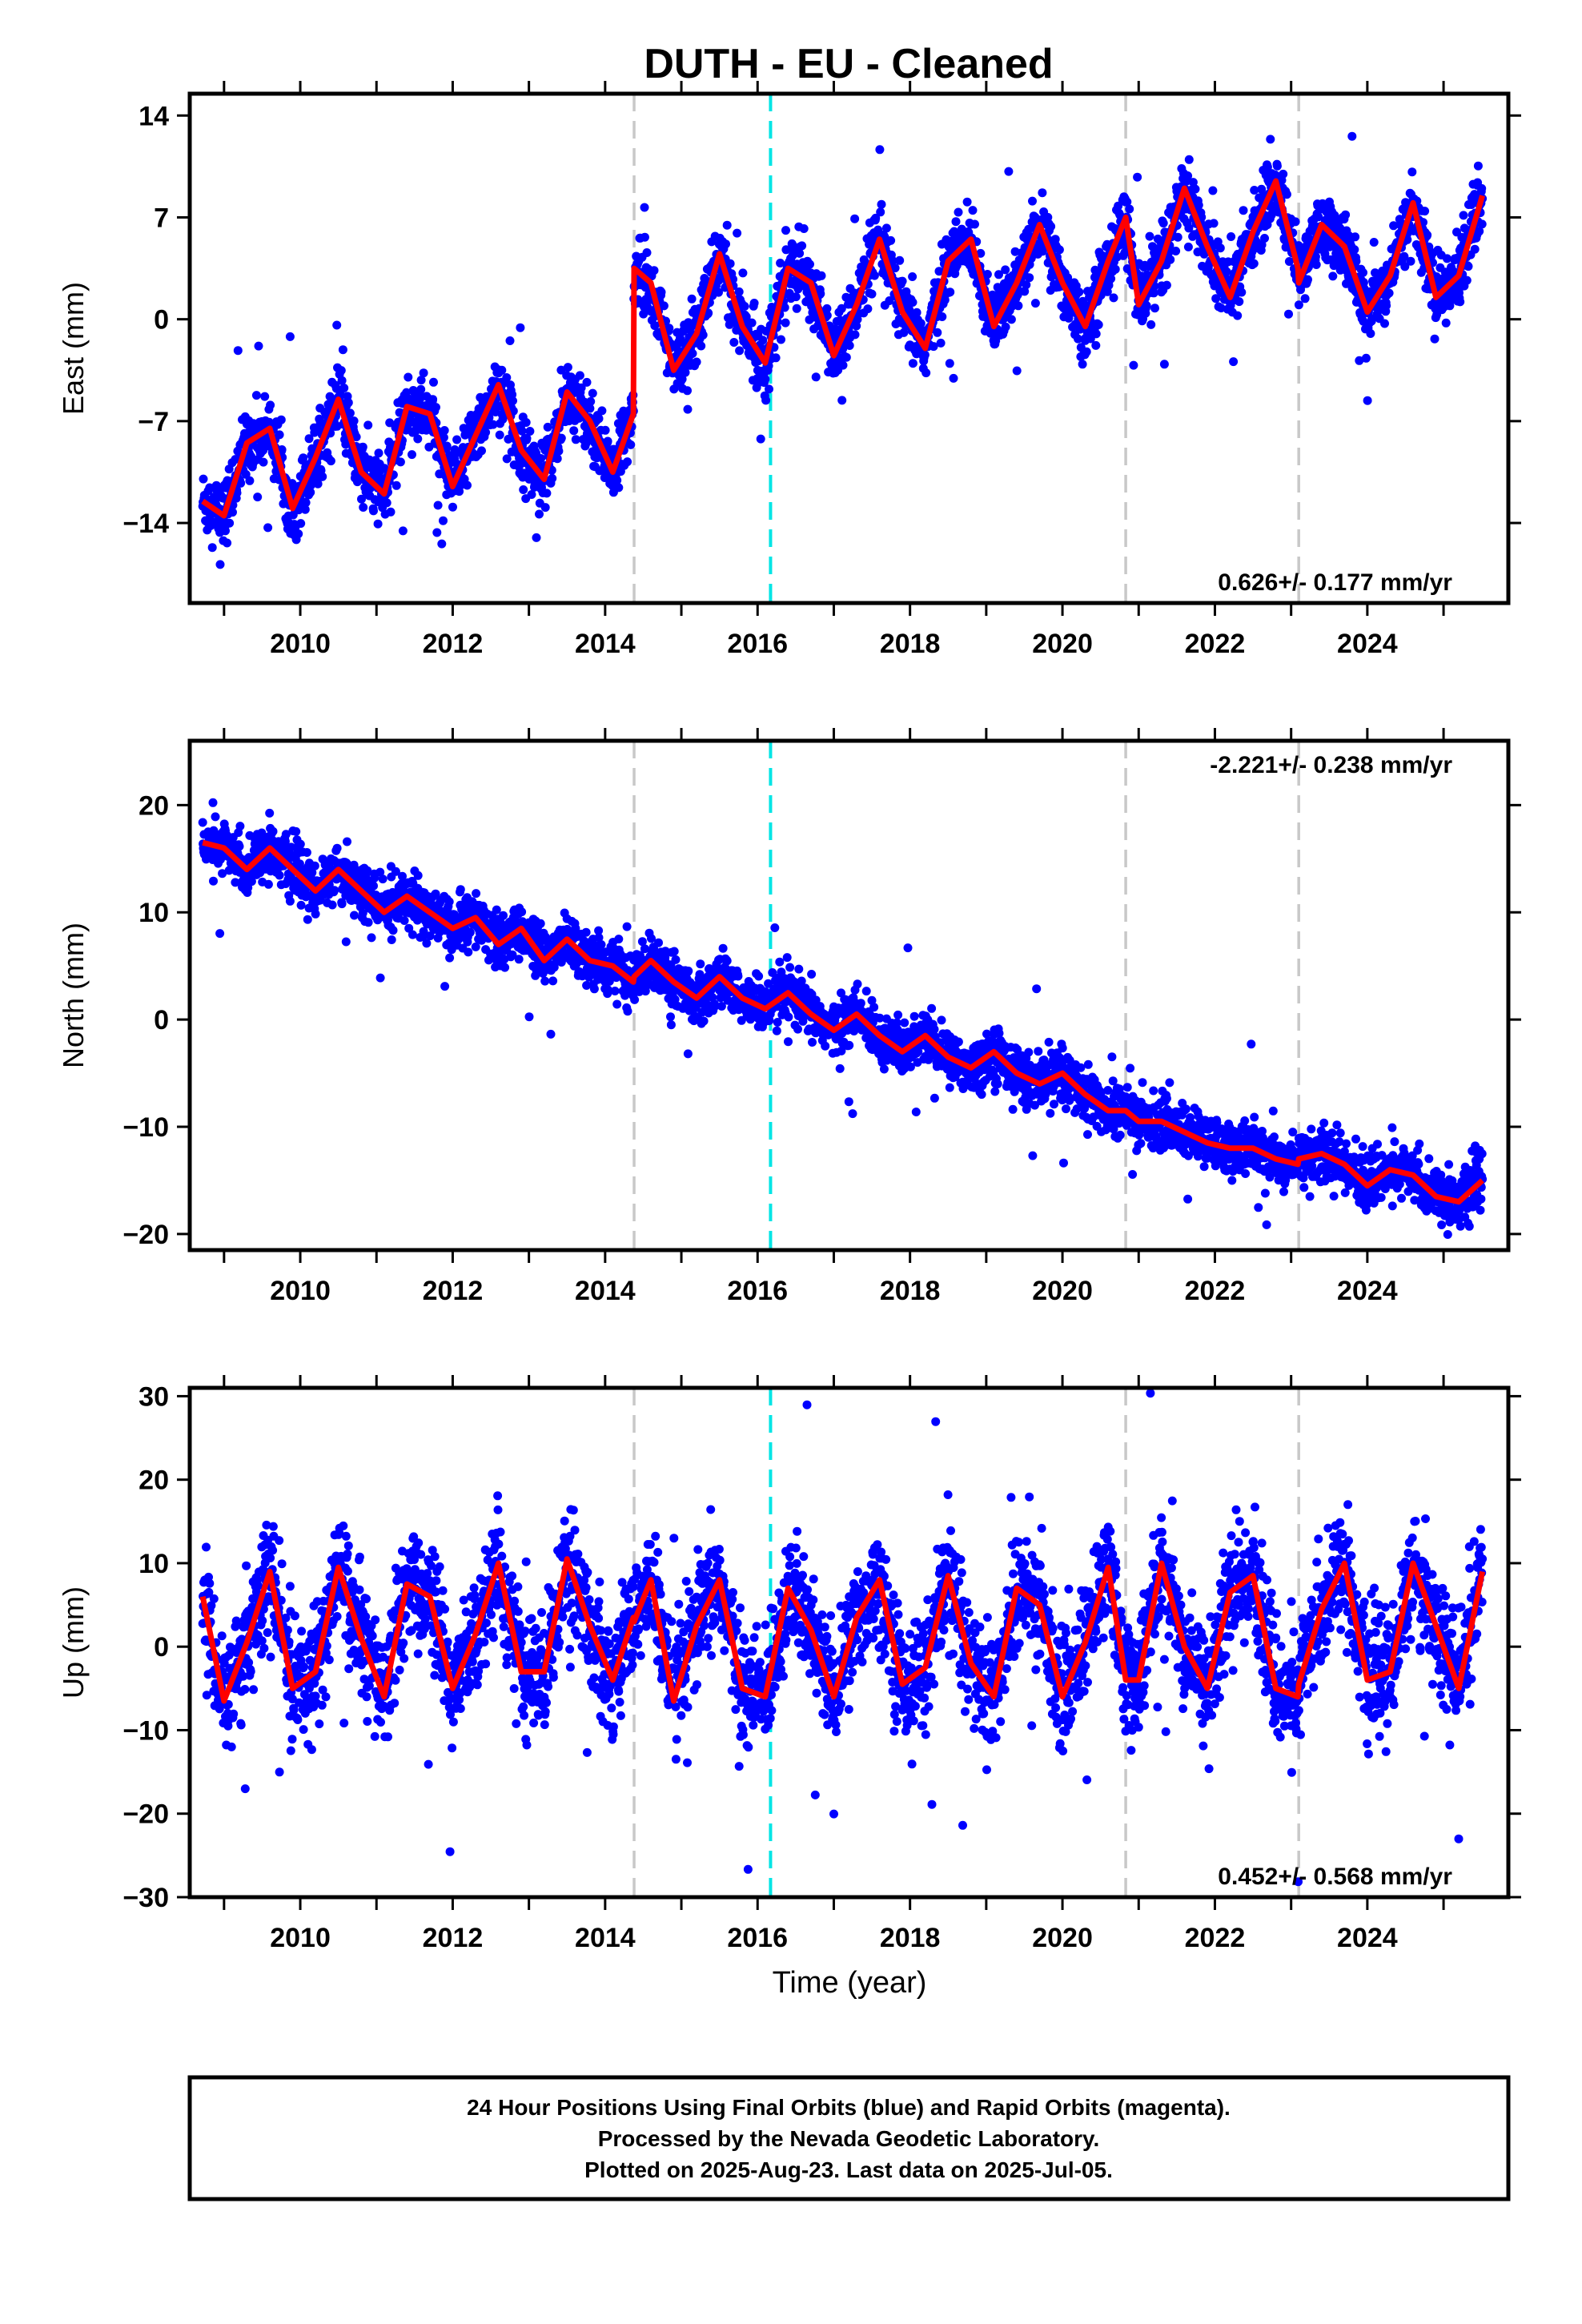 The image size is (1582, 2324). What do you see at coordinates (1216, 644) in the screenshot?
I see `x-tick-label: 2022` at bounding box center [1216, 644].